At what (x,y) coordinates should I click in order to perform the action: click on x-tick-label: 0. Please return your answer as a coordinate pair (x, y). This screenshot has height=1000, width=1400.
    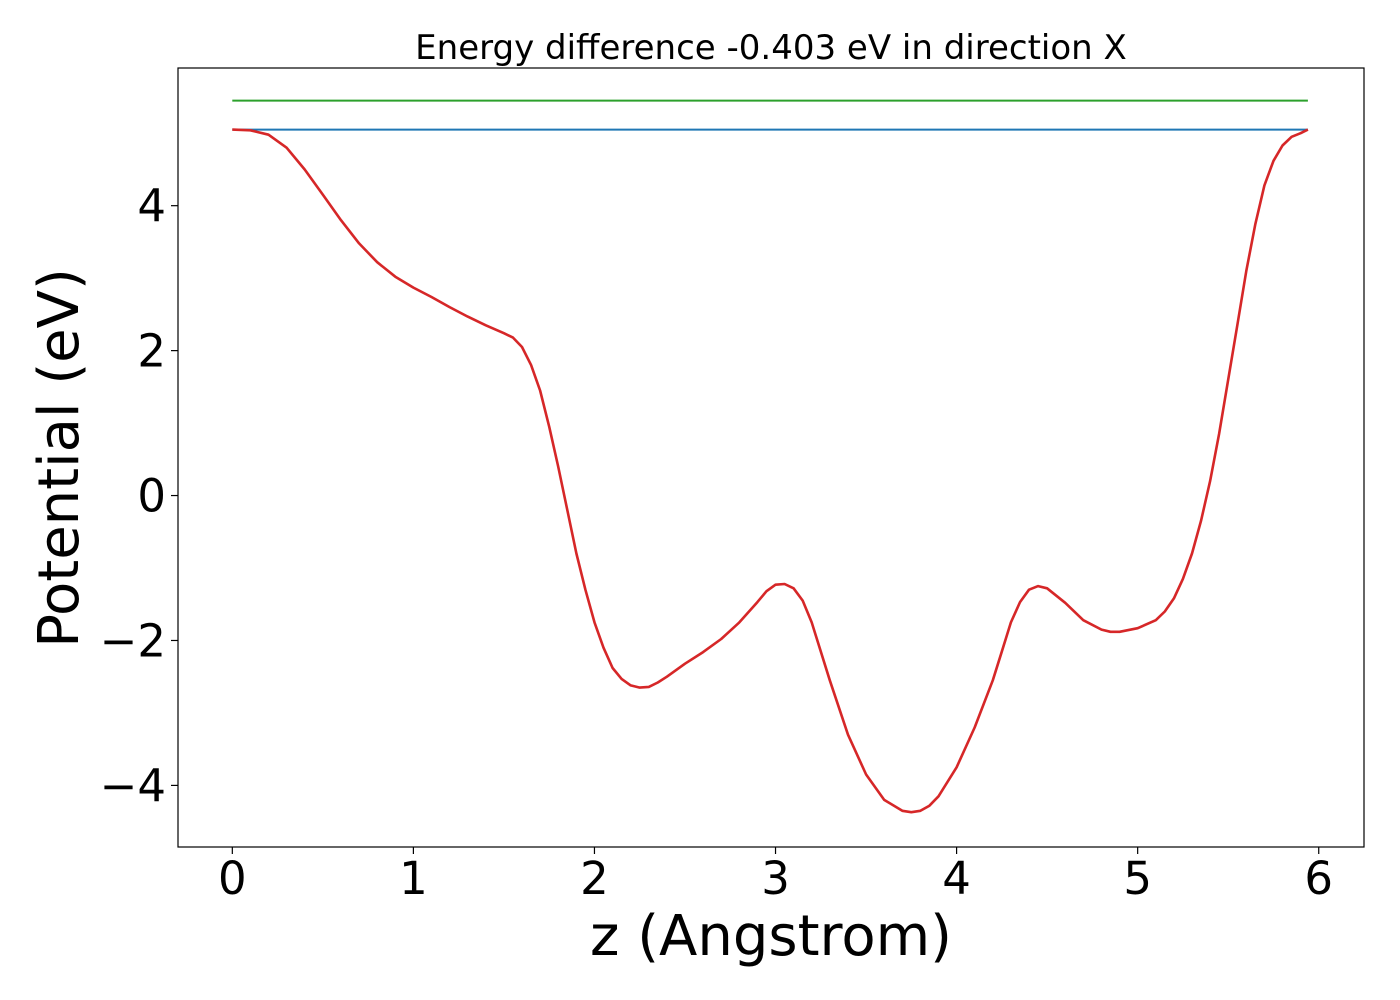
    Looking at the image, I should click on (232, 878).